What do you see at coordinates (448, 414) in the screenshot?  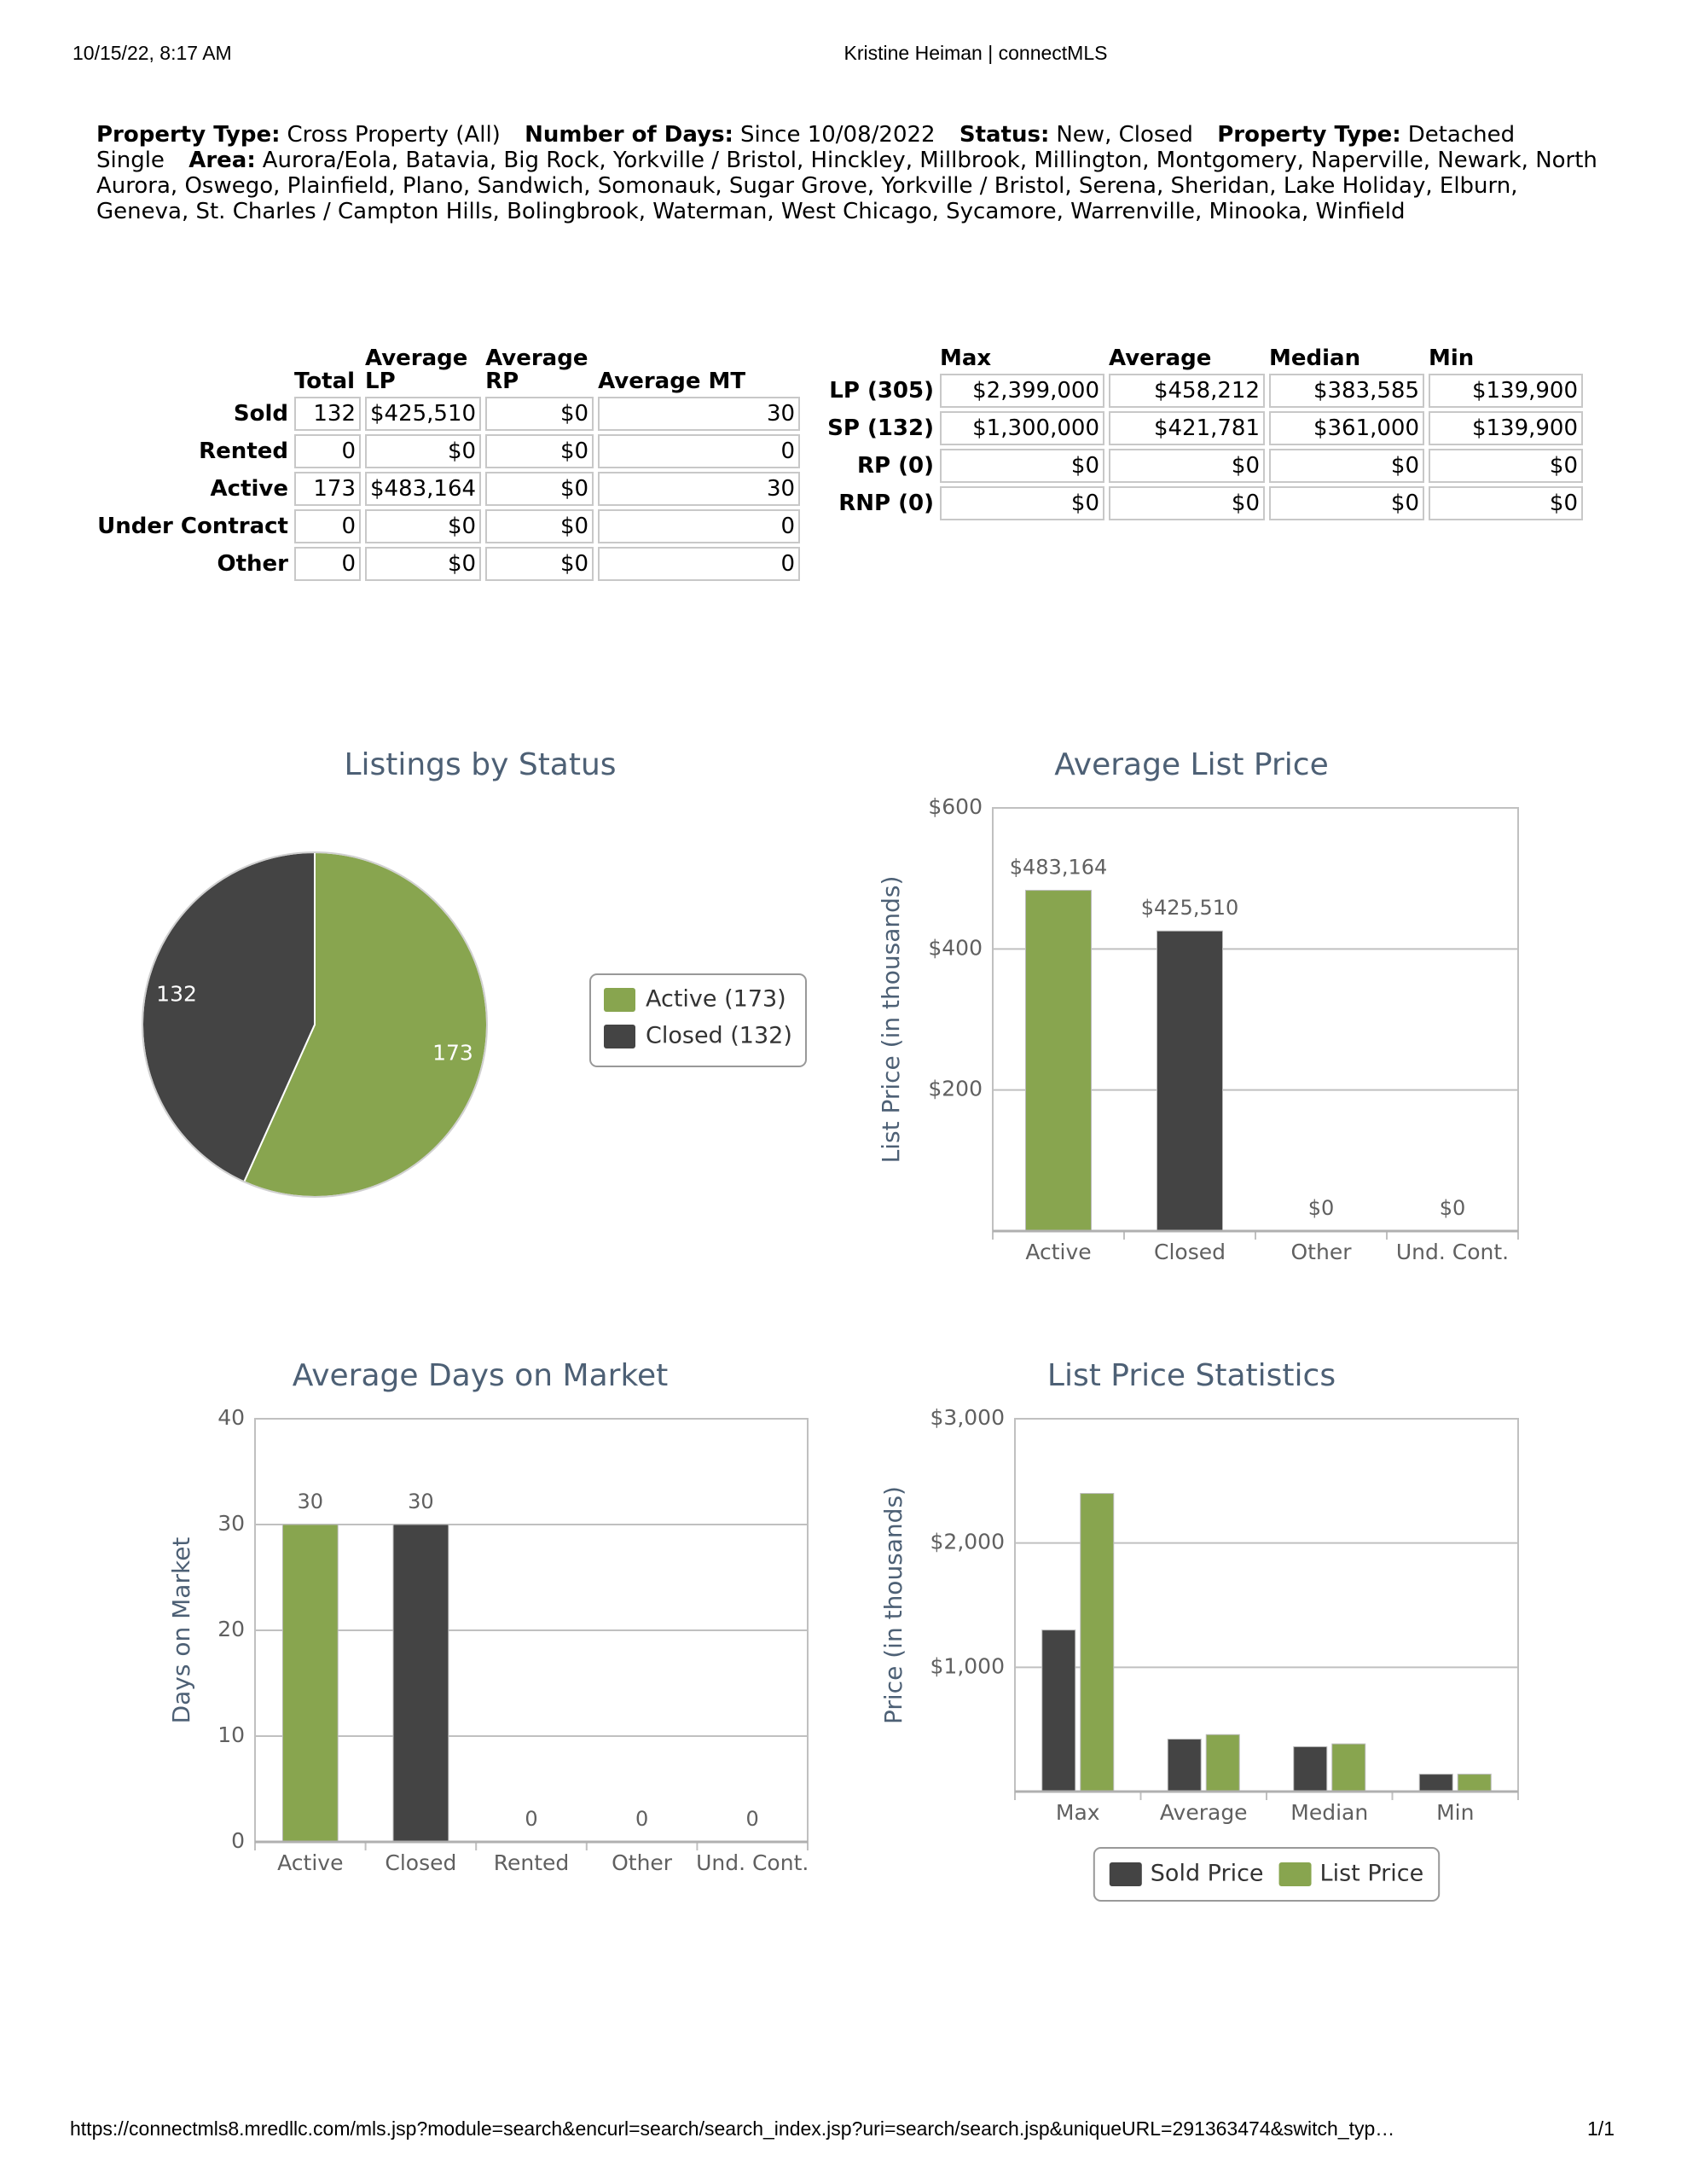 I see `table-row: Sold 132 $425,510 $0 30` at bounding box center [448, 414].